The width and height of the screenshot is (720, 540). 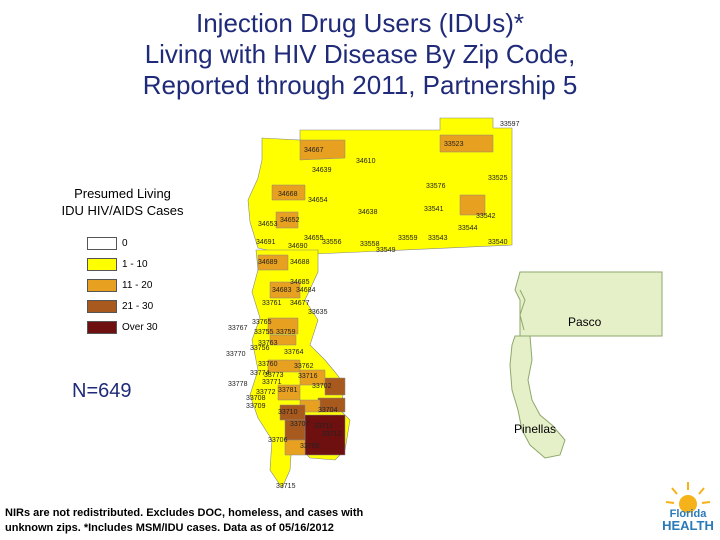 I want to click on zip-label-33708: 33708, so click(x=256, y=398).